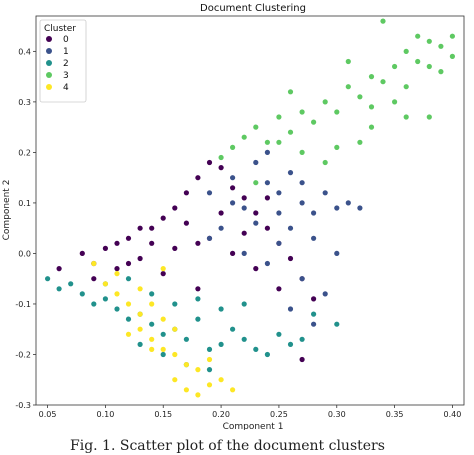 The image size is (474, 455). I want to click on legend-label-3: 3, so click(66, 76).